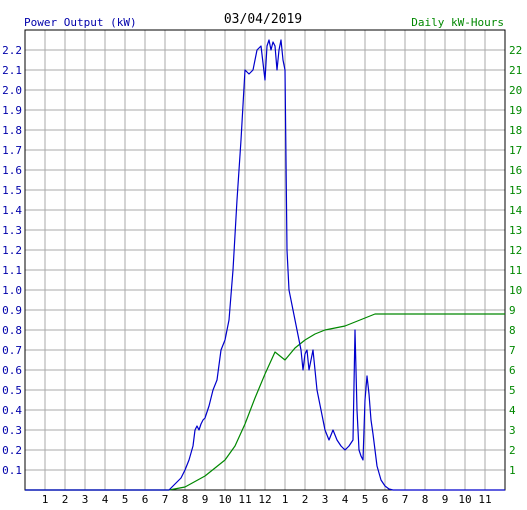 The width and height of the screenshot is (527, 510). I want to click on left-tick-label: 0.5, so click(12, 390).